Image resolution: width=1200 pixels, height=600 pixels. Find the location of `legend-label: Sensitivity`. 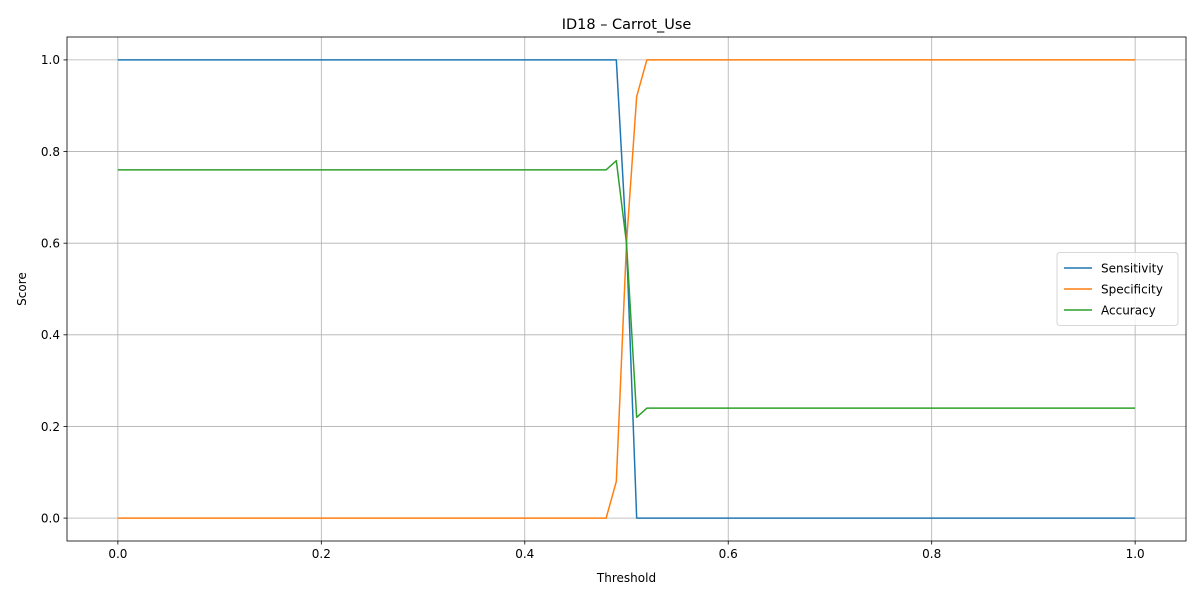

legend-label: Sensitivity is located at coordinates (1132, 268).